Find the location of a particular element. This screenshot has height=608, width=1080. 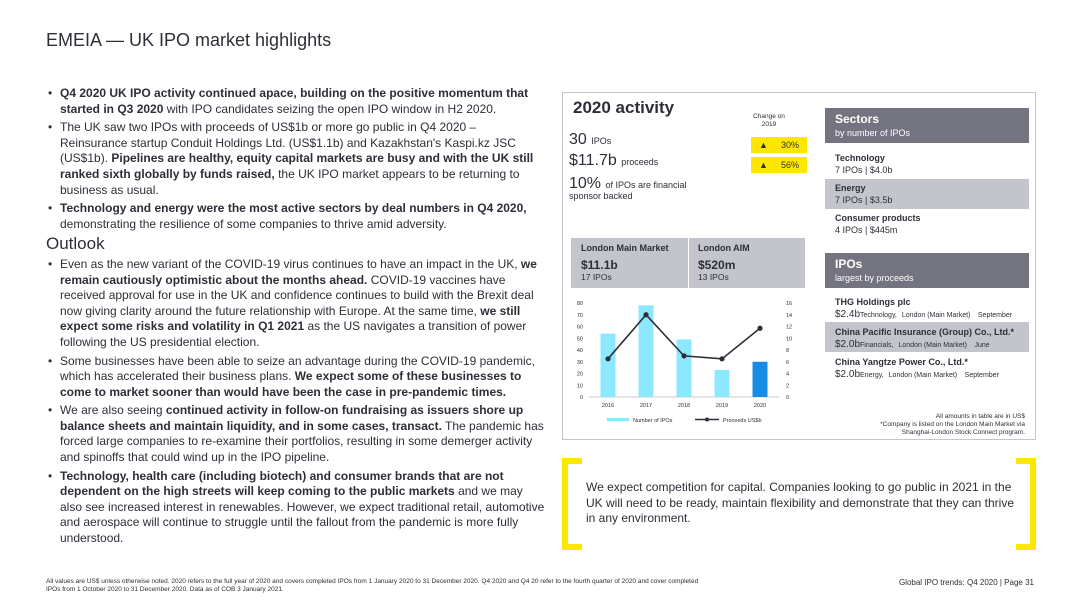

y-right-tick-label: 4 is located at coordinates (787, 375).